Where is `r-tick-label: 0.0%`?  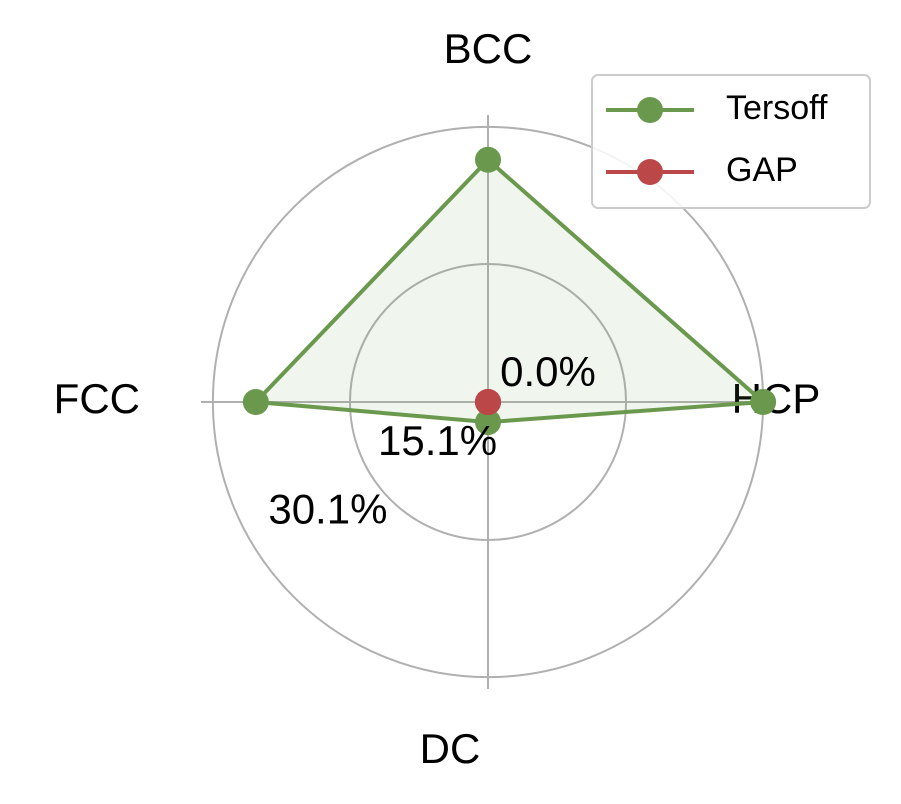
r-tick-label: 0.0% is located at coordinates (548, 371).